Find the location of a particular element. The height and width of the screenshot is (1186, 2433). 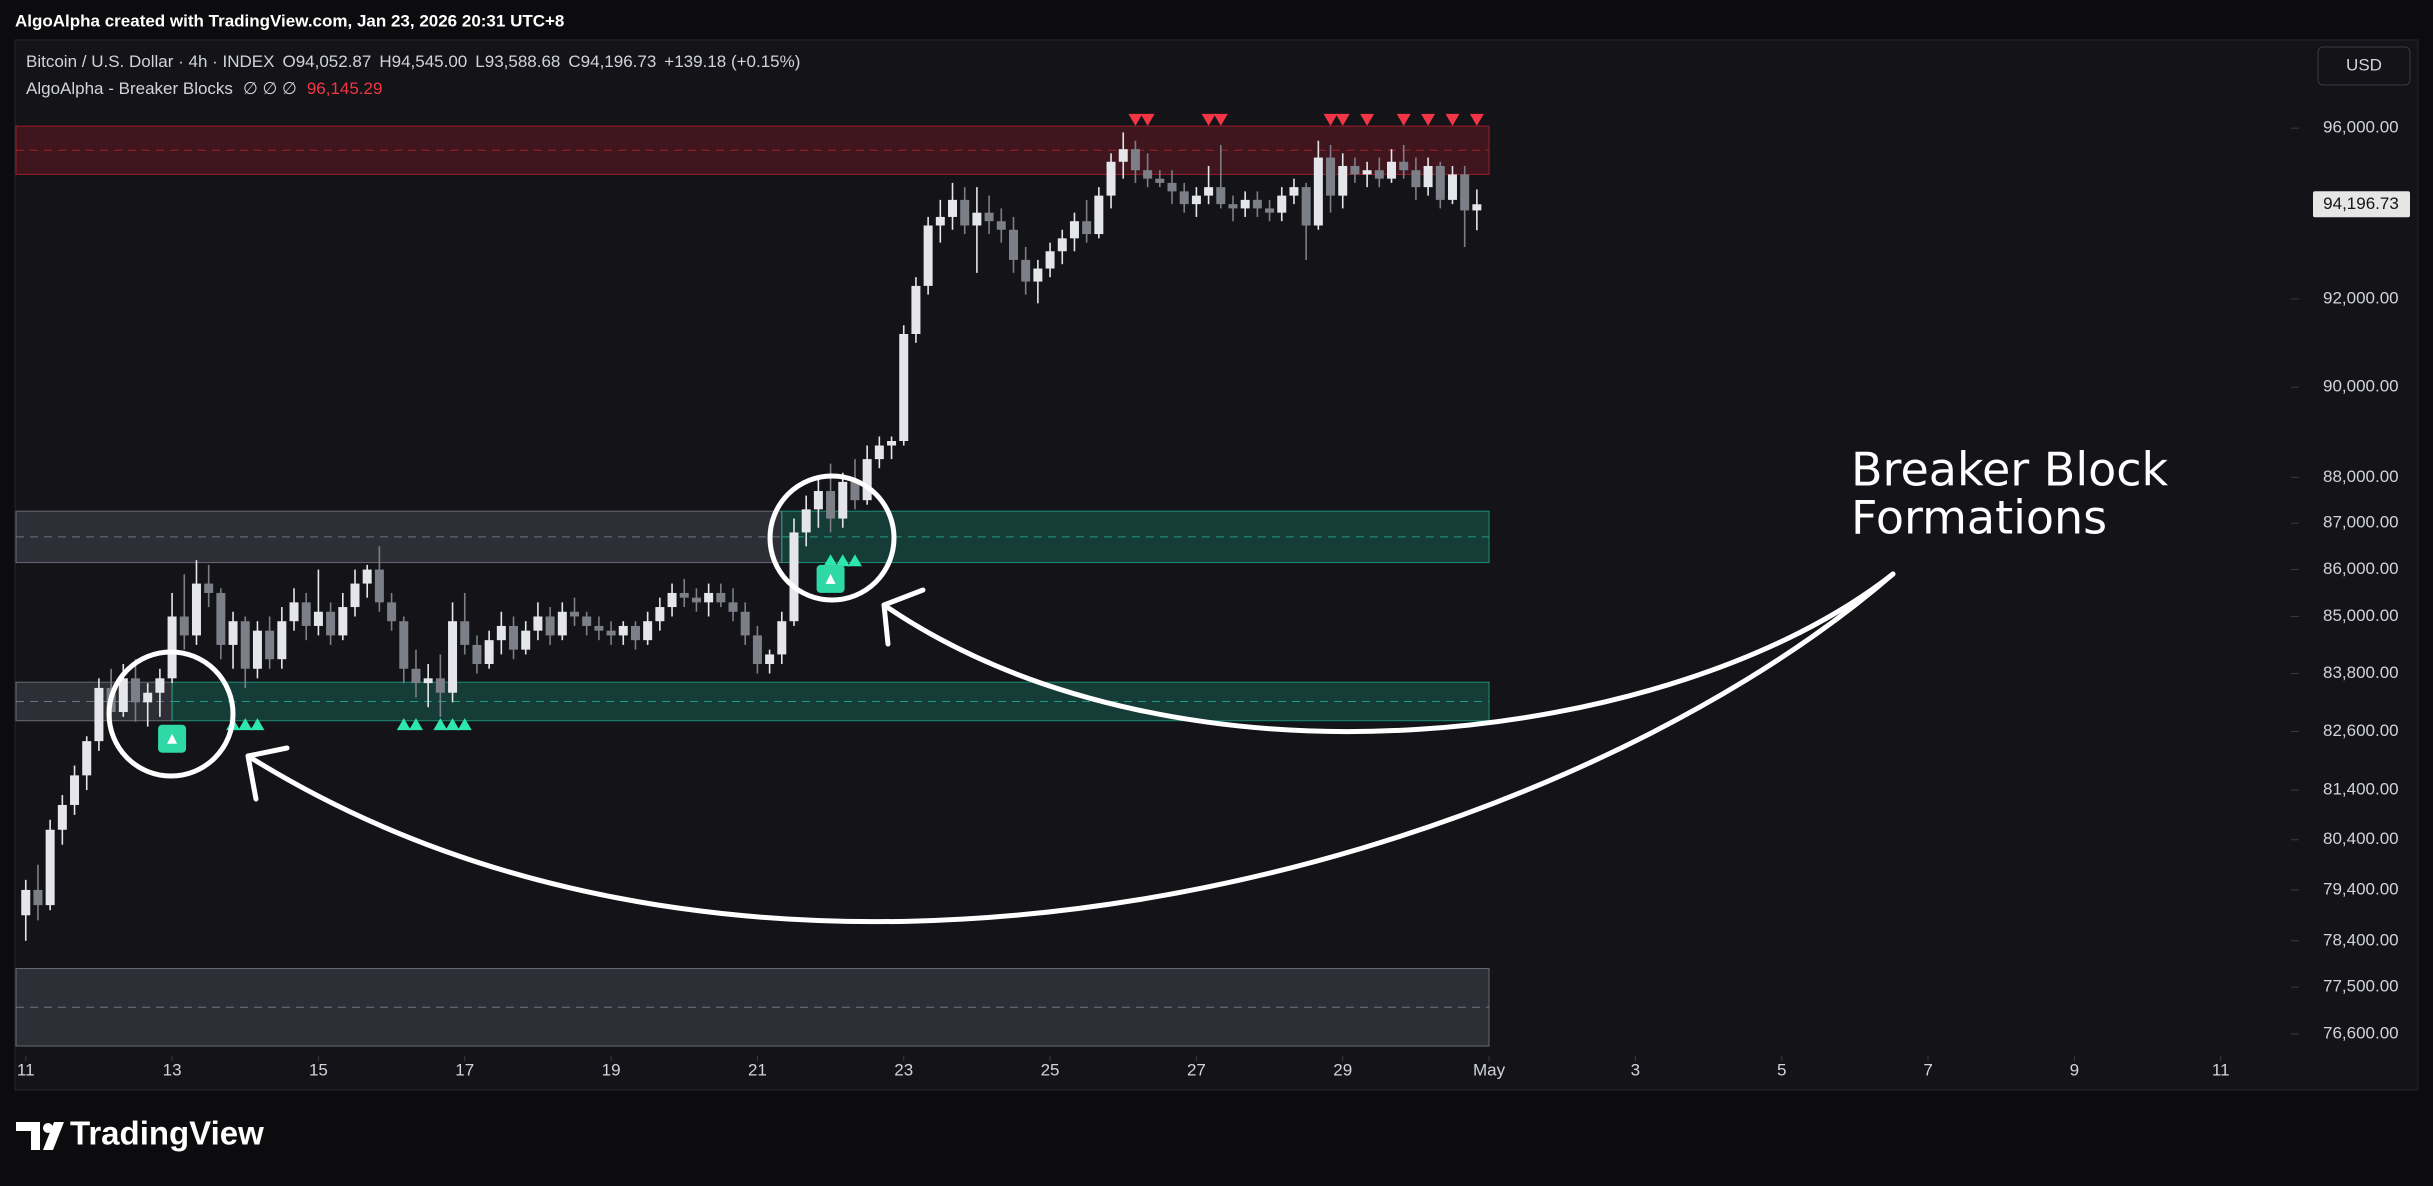

y-tick-label: 81,400.00 is located at coordinates (2361, 789).